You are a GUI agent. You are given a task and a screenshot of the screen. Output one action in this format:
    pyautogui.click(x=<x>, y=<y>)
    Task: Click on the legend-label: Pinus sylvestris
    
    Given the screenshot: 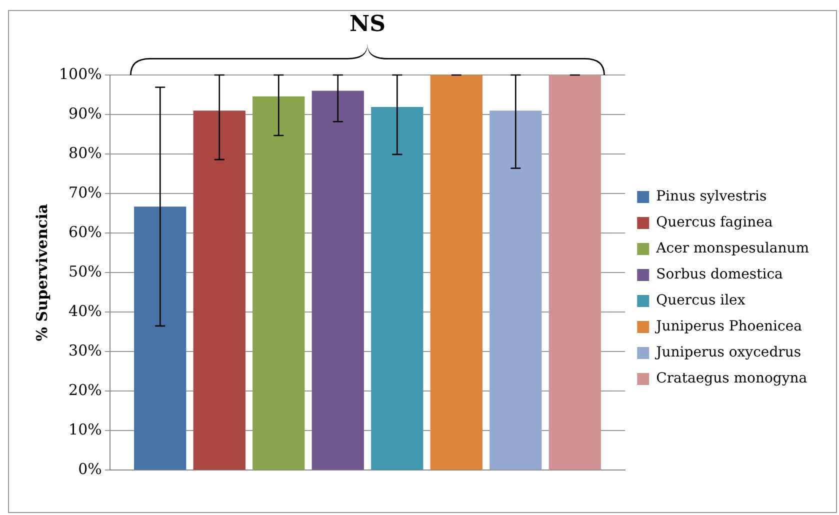 What is the action you would take?
    pyautogui.click(x=711, y=196)
    